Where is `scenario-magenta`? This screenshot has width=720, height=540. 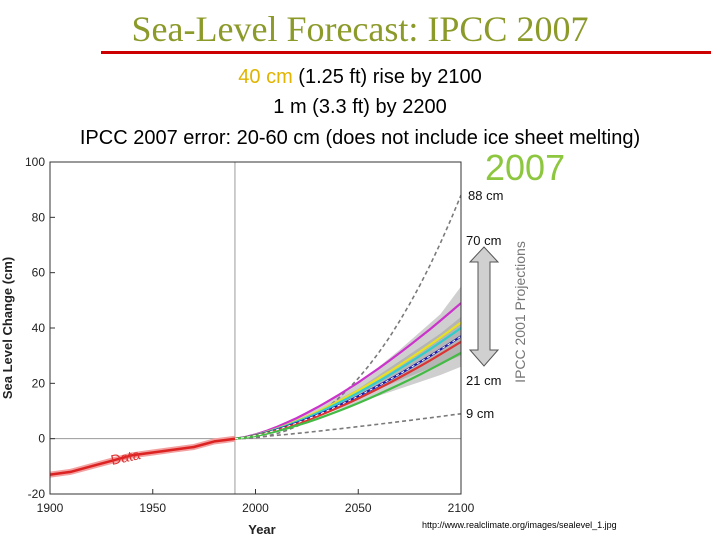 scenario-magenta is located at coordinates (347, 371).